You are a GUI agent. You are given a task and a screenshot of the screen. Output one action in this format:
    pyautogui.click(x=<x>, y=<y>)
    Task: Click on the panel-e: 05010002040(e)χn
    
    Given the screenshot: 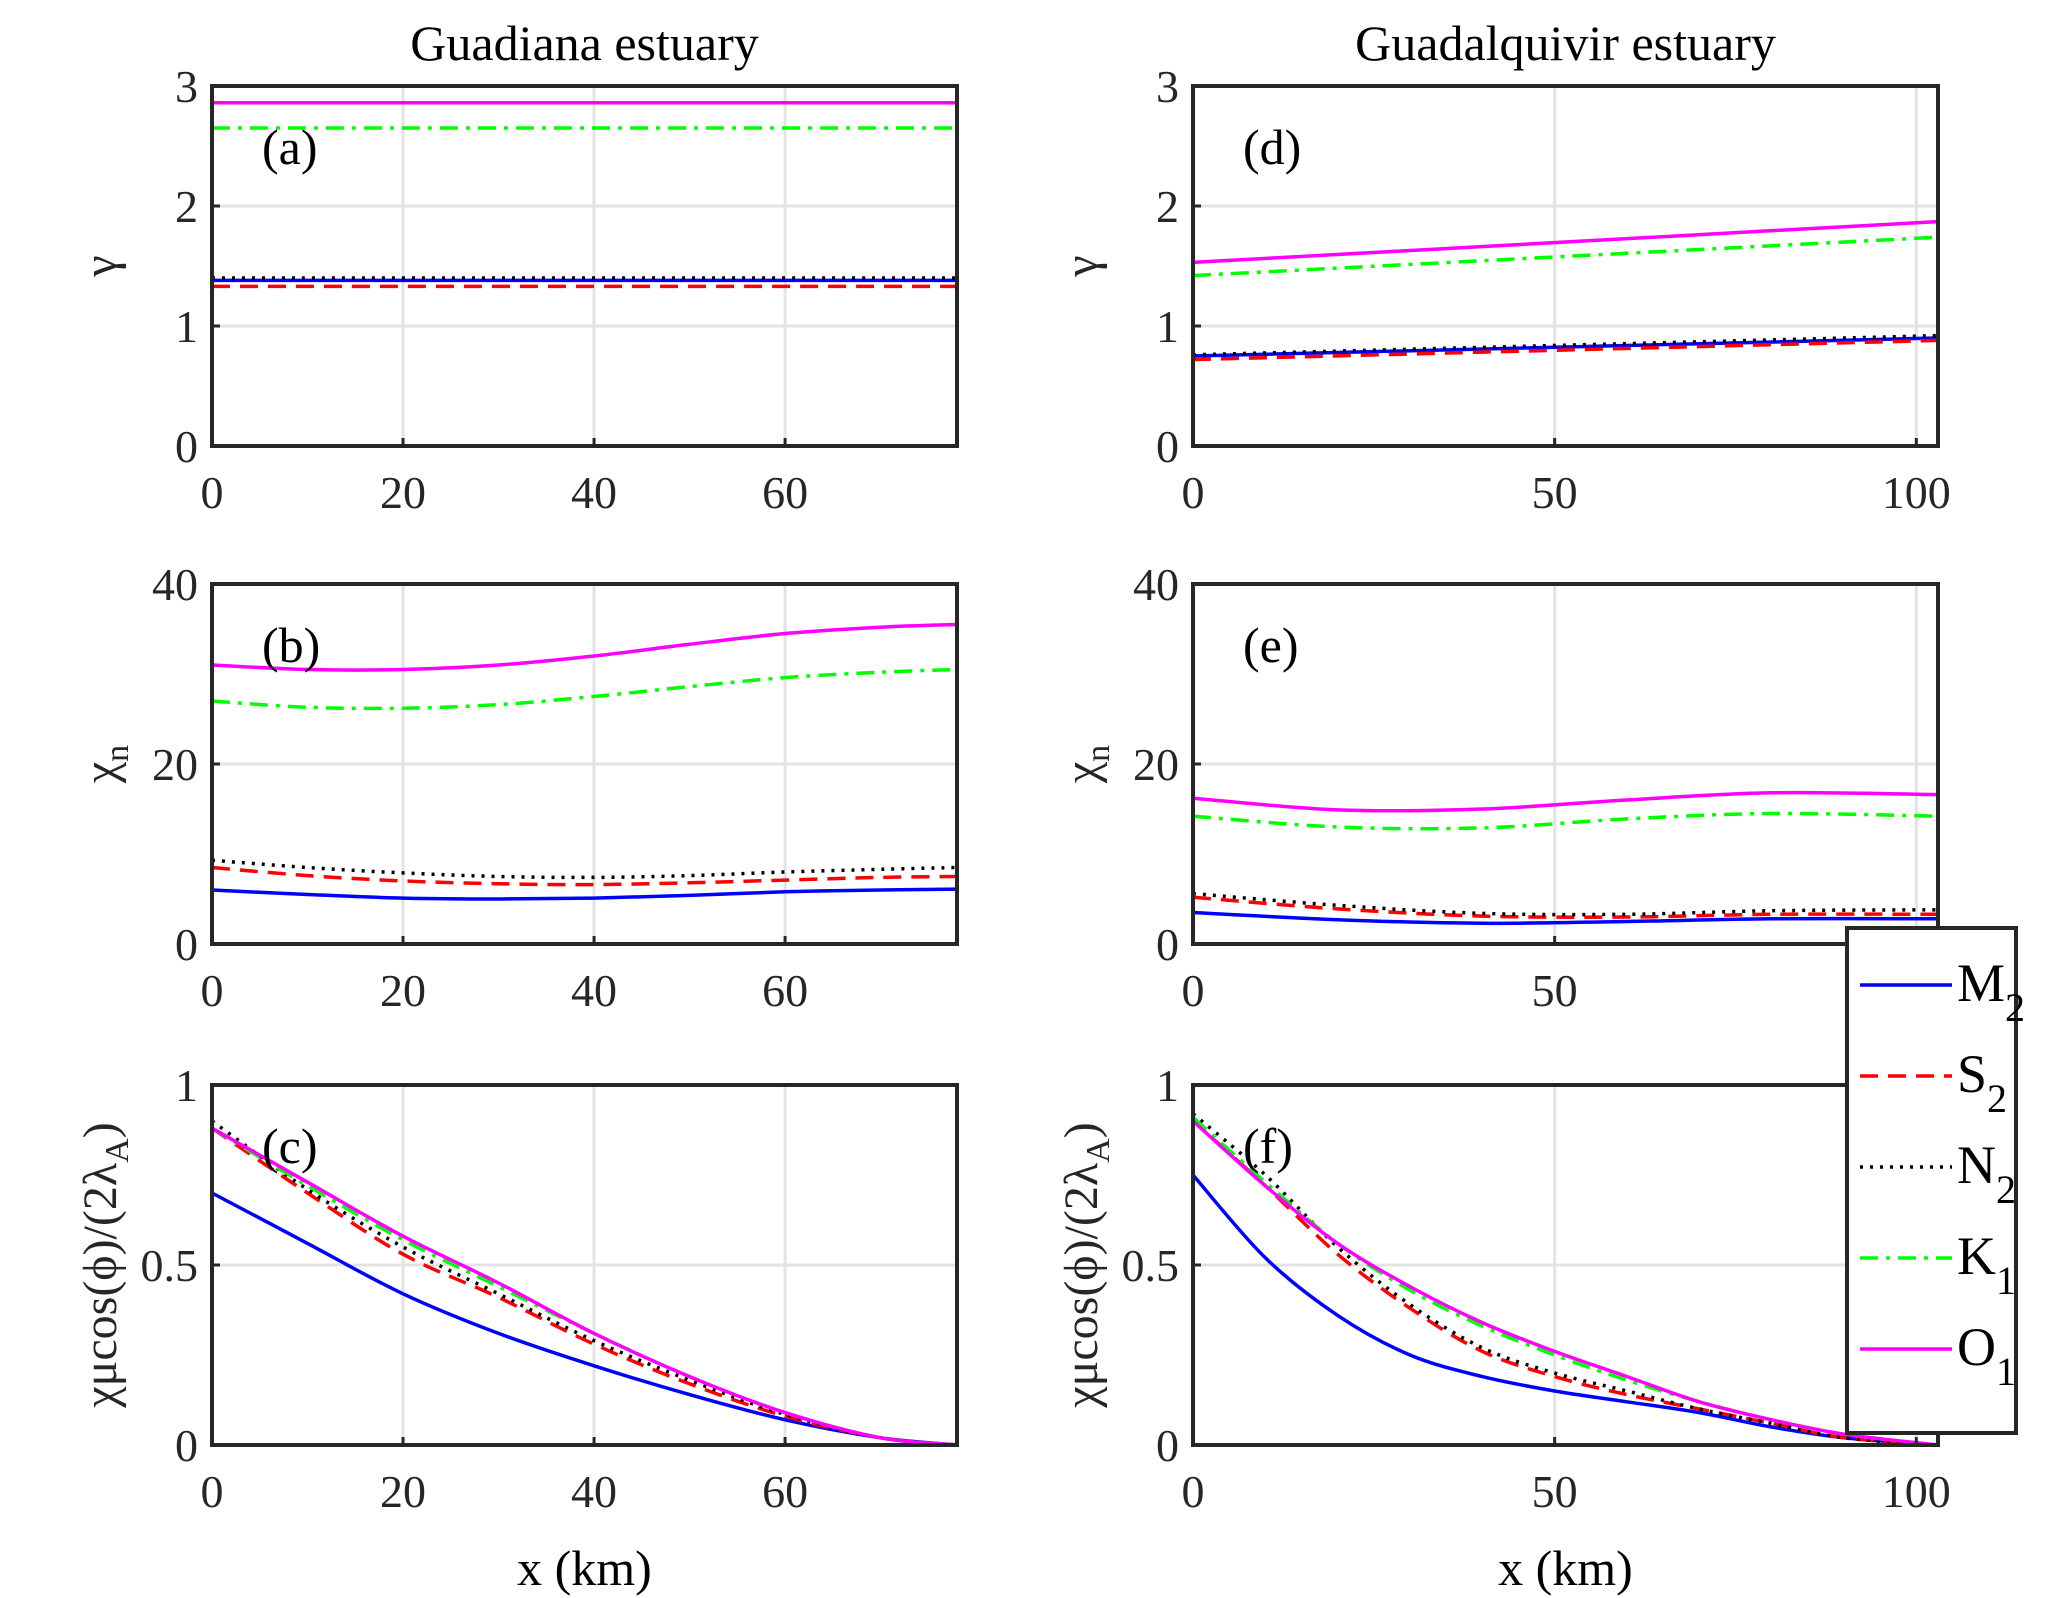 What is the action you would take?
    pyautogui.click(x=1503, y=787)
    